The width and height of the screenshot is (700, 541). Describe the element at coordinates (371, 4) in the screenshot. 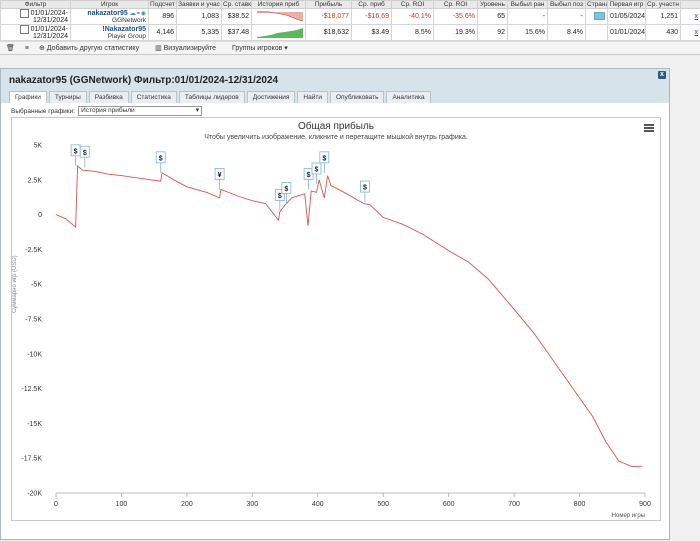

I see `column-header: Ср. приб` at that location.